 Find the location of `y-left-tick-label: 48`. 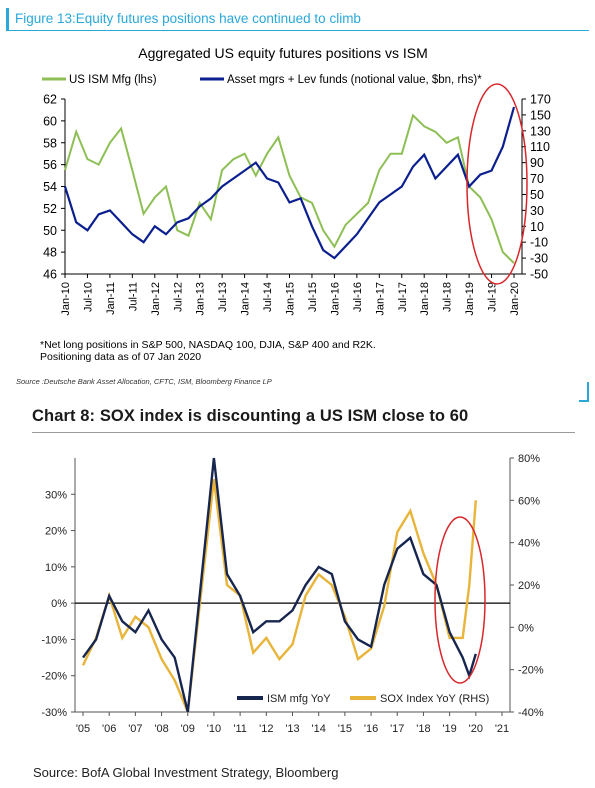

y-left-tick-label: 48 is located at coordinates (50, 253).